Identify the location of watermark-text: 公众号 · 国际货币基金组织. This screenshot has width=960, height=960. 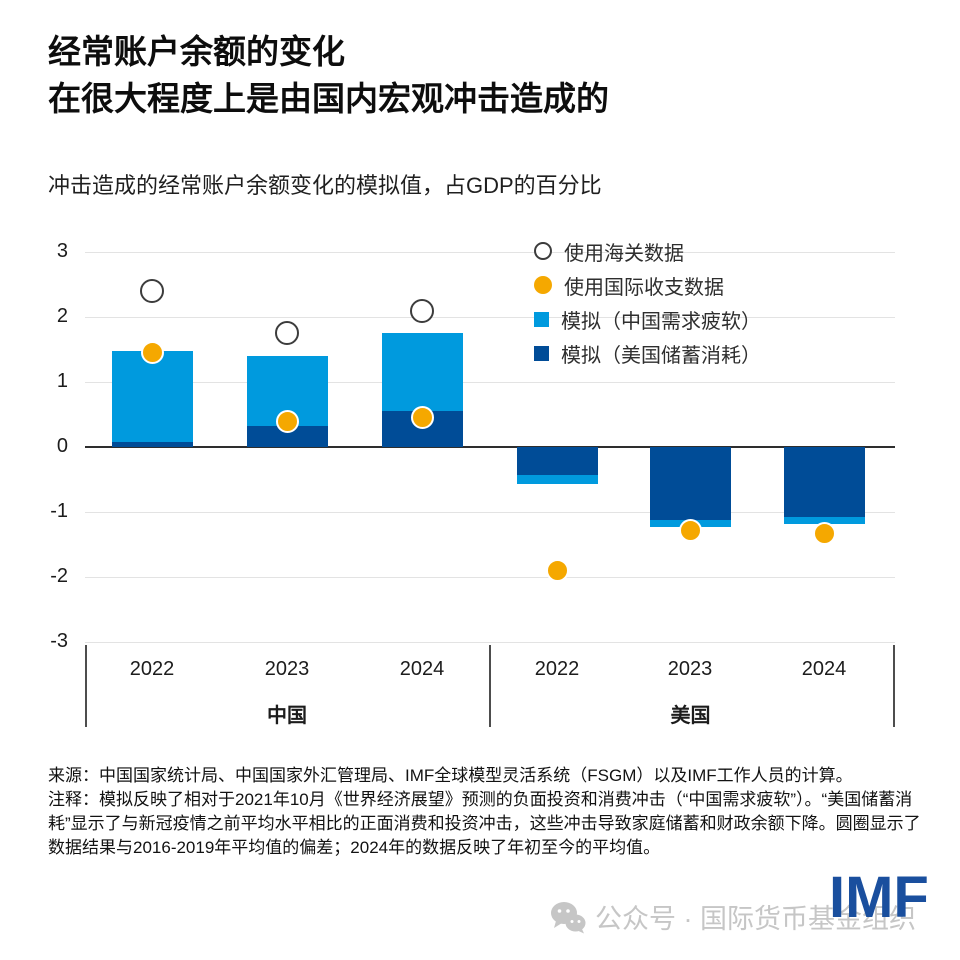
(755, 919).